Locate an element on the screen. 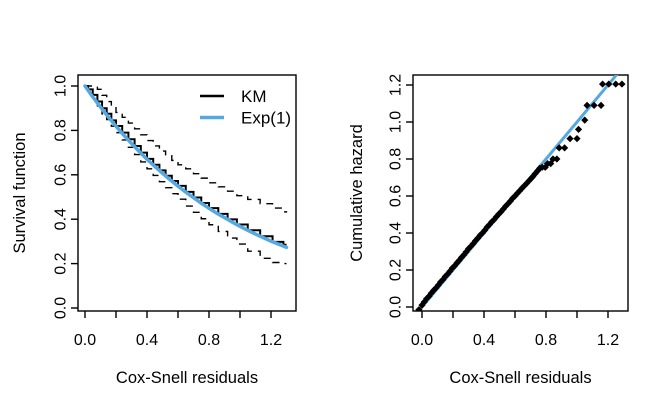 The height and width of the screenshot is (409, 672). y-axis-title: Survival function is located at coordinates (20, 192).